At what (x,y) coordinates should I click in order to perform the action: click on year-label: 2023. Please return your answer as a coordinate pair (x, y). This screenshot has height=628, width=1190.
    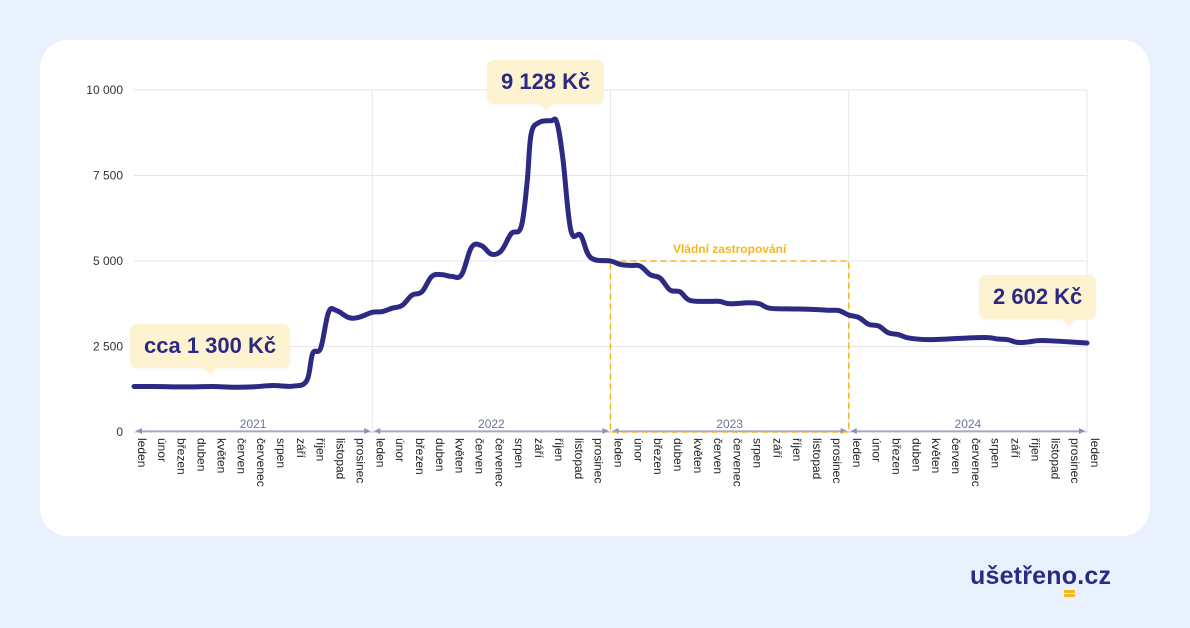
    Looking at the image, I should click on (729, 424).